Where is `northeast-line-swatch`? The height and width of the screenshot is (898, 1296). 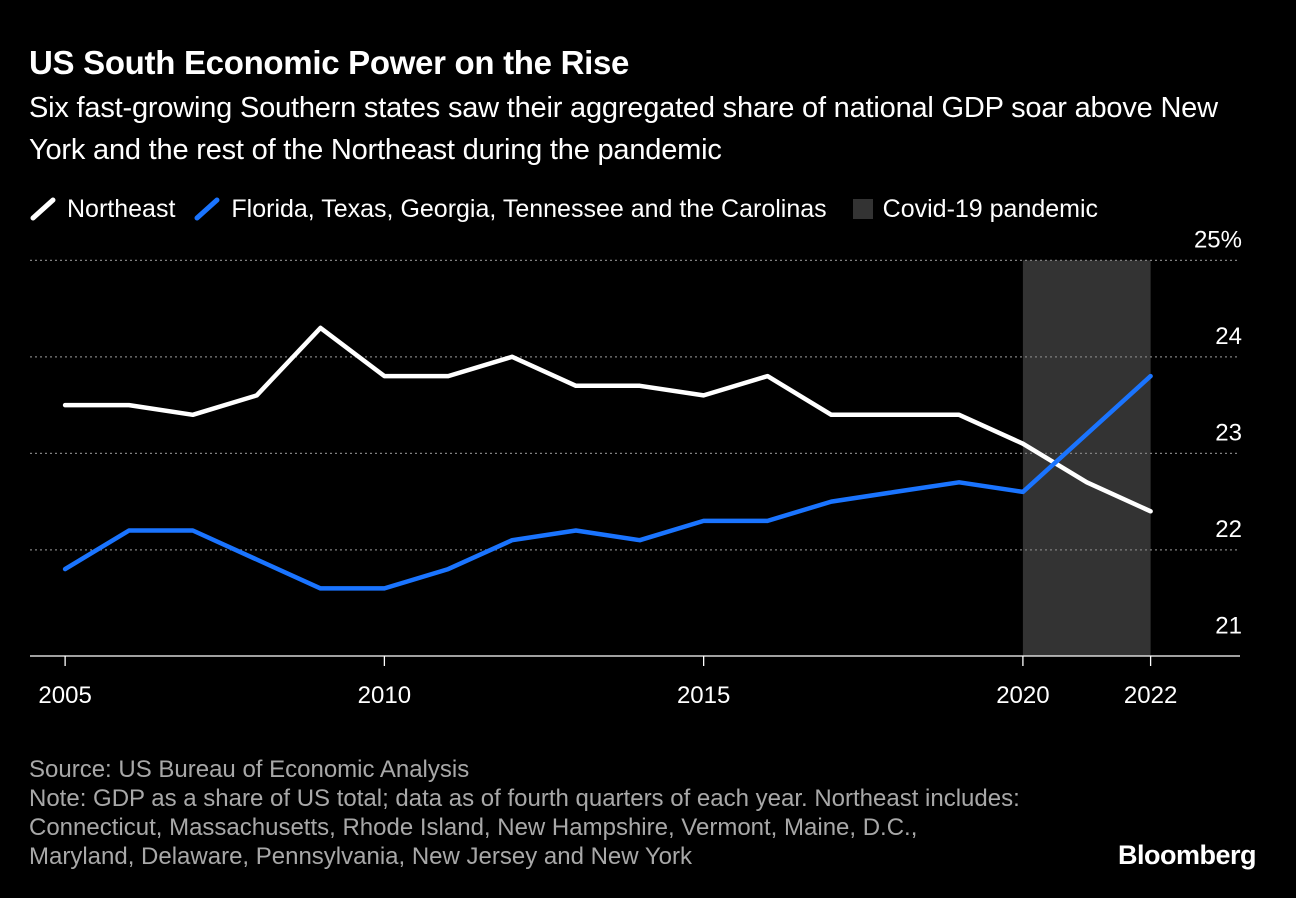
northeast-line-swatch is located at coordinates (43, 209).